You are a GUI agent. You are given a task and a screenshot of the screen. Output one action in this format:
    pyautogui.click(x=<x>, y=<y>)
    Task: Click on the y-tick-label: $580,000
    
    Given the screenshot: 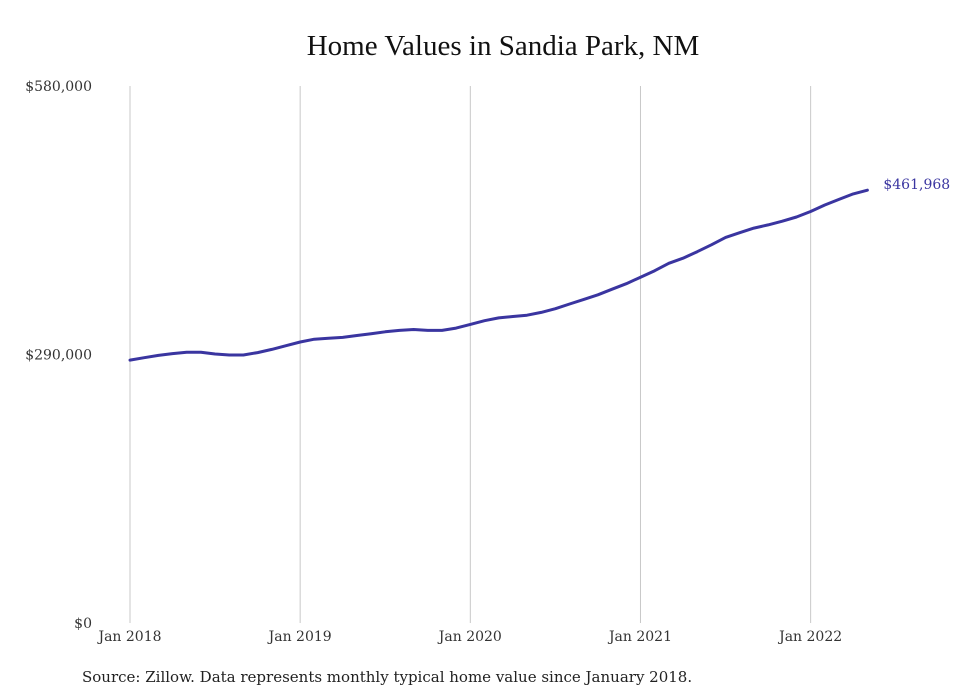 What is the action you would take?
    pyautogui.click(x=58, y=87)
    